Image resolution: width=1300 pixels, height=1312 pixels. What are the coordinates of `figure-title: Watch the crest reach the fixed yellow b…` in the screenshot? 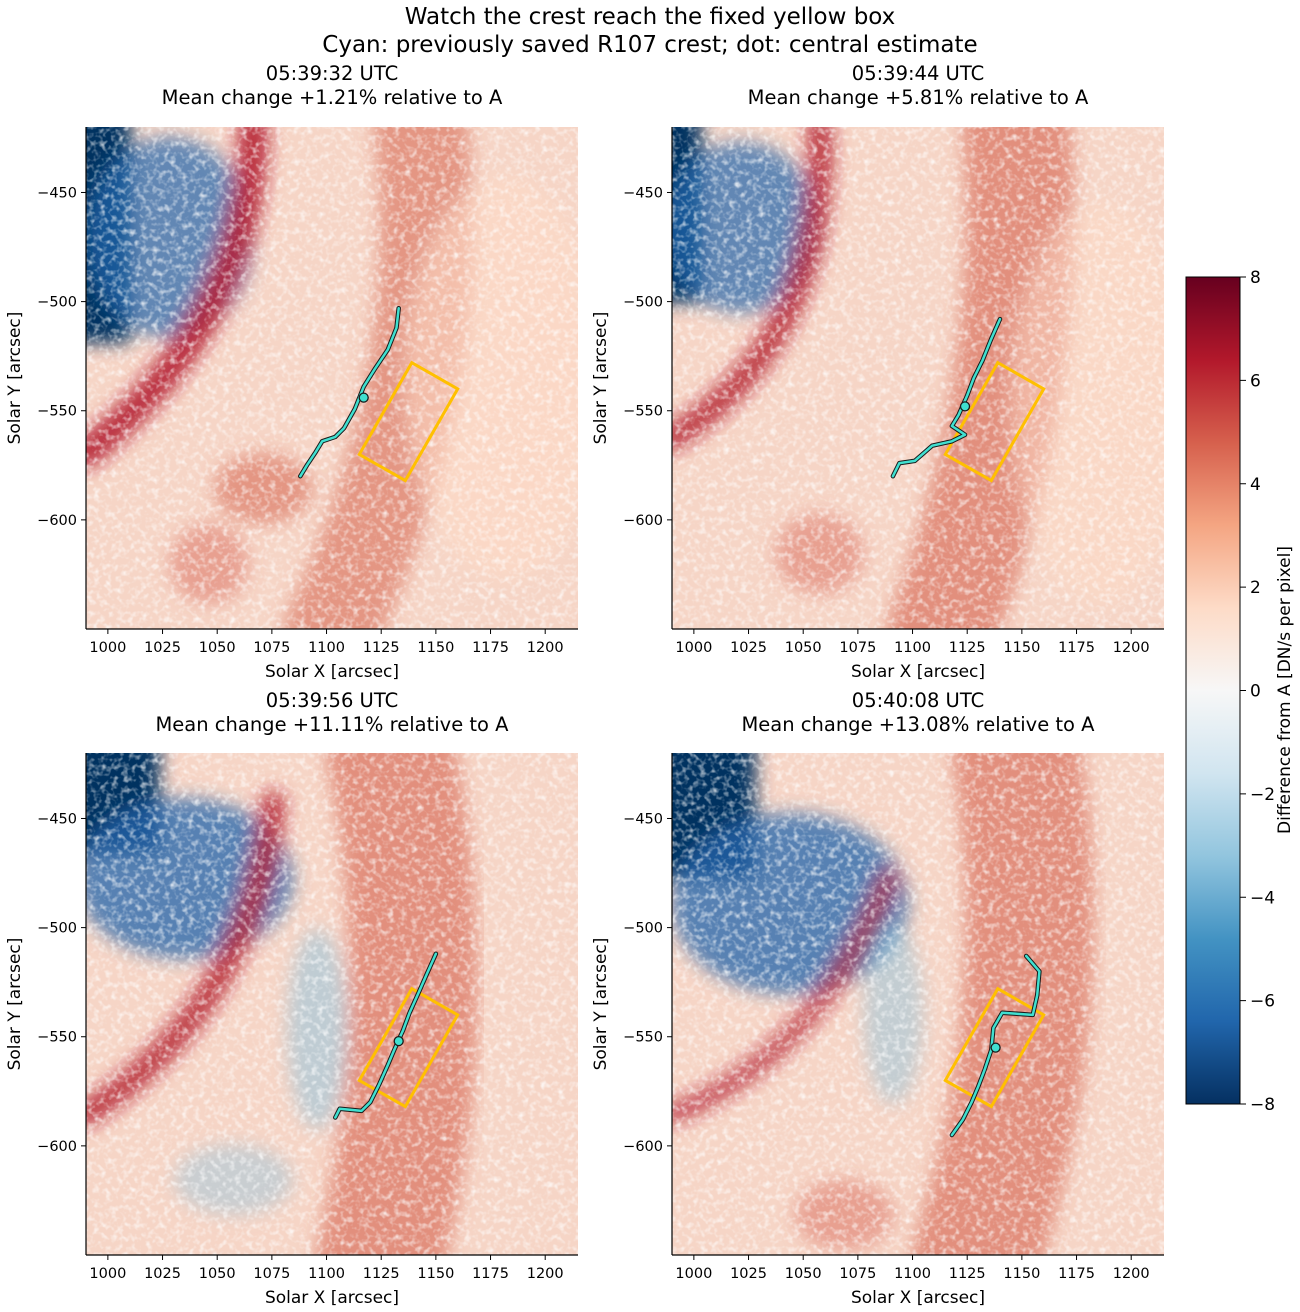 It's located at (650, 17).